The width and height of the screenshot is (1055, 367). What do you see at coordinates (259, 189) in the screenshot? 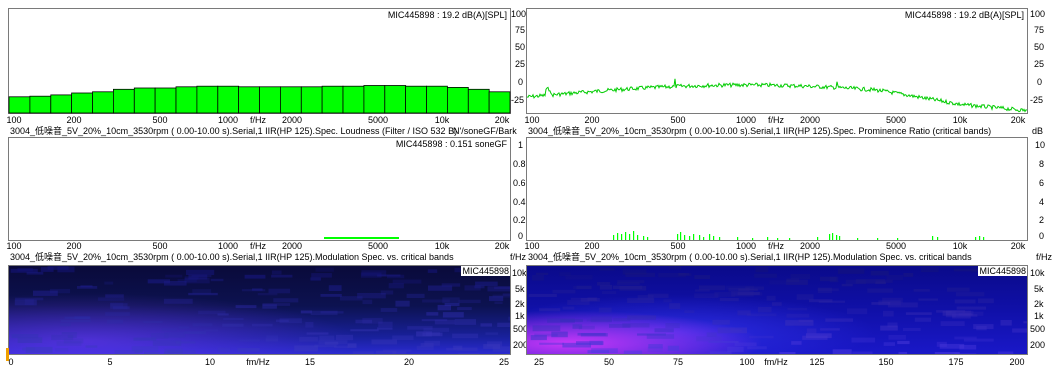
I see `modulation-left-plot: MIC445898 : 0.151 soneGF` at bounding box center [259, 189].